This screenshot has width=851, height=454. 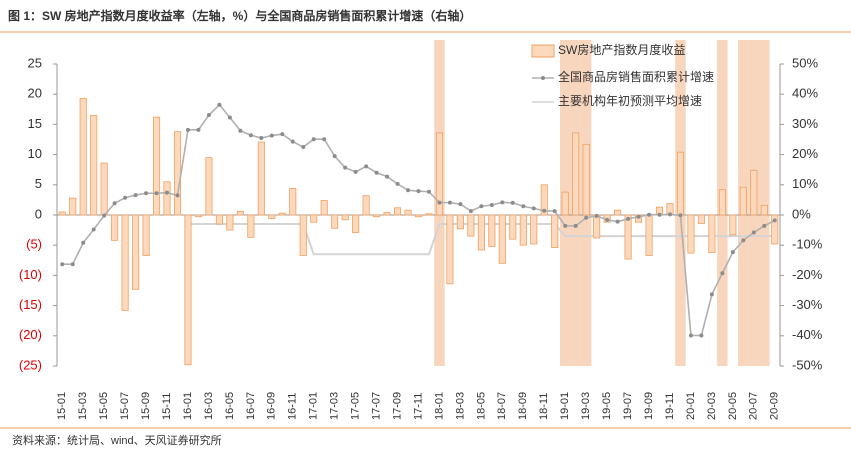 I want to click on y-tick-label: (20), so click(x=30, y=334).